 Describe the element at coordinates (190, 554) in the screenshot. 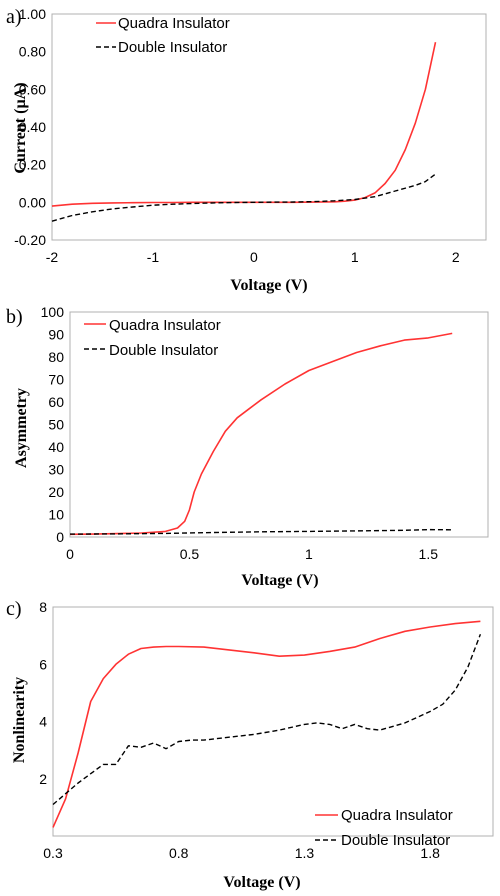

I see `x-tick-label-b: 0.5` at that location.